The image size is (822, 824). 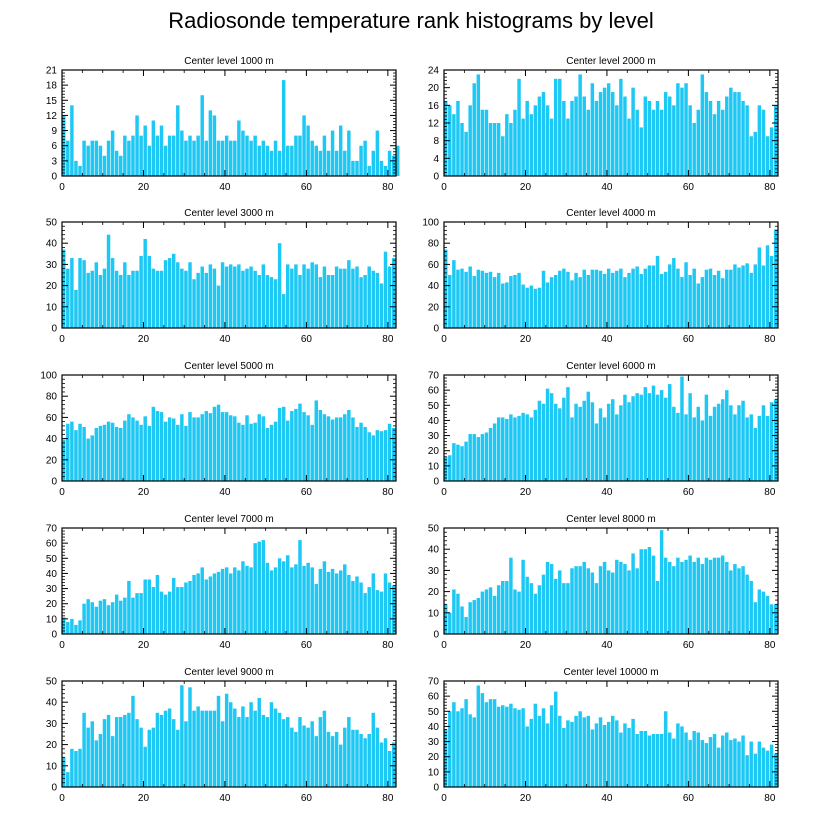 I want to click on x-tick-label: 80, so click(x=388, y=187).